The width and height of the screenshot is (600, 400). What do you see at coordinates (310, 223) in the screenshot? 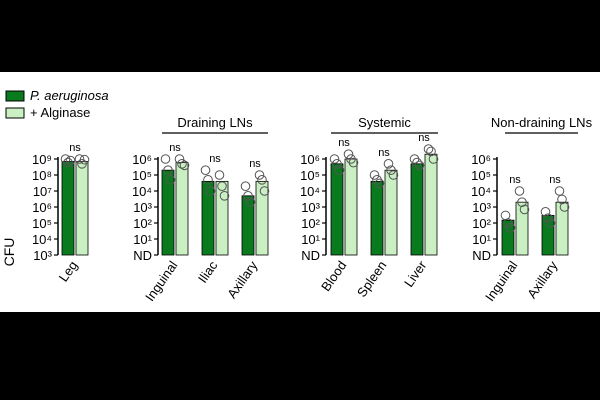
I see `y-tick-label: 10²` at bounding box center [310, 223].